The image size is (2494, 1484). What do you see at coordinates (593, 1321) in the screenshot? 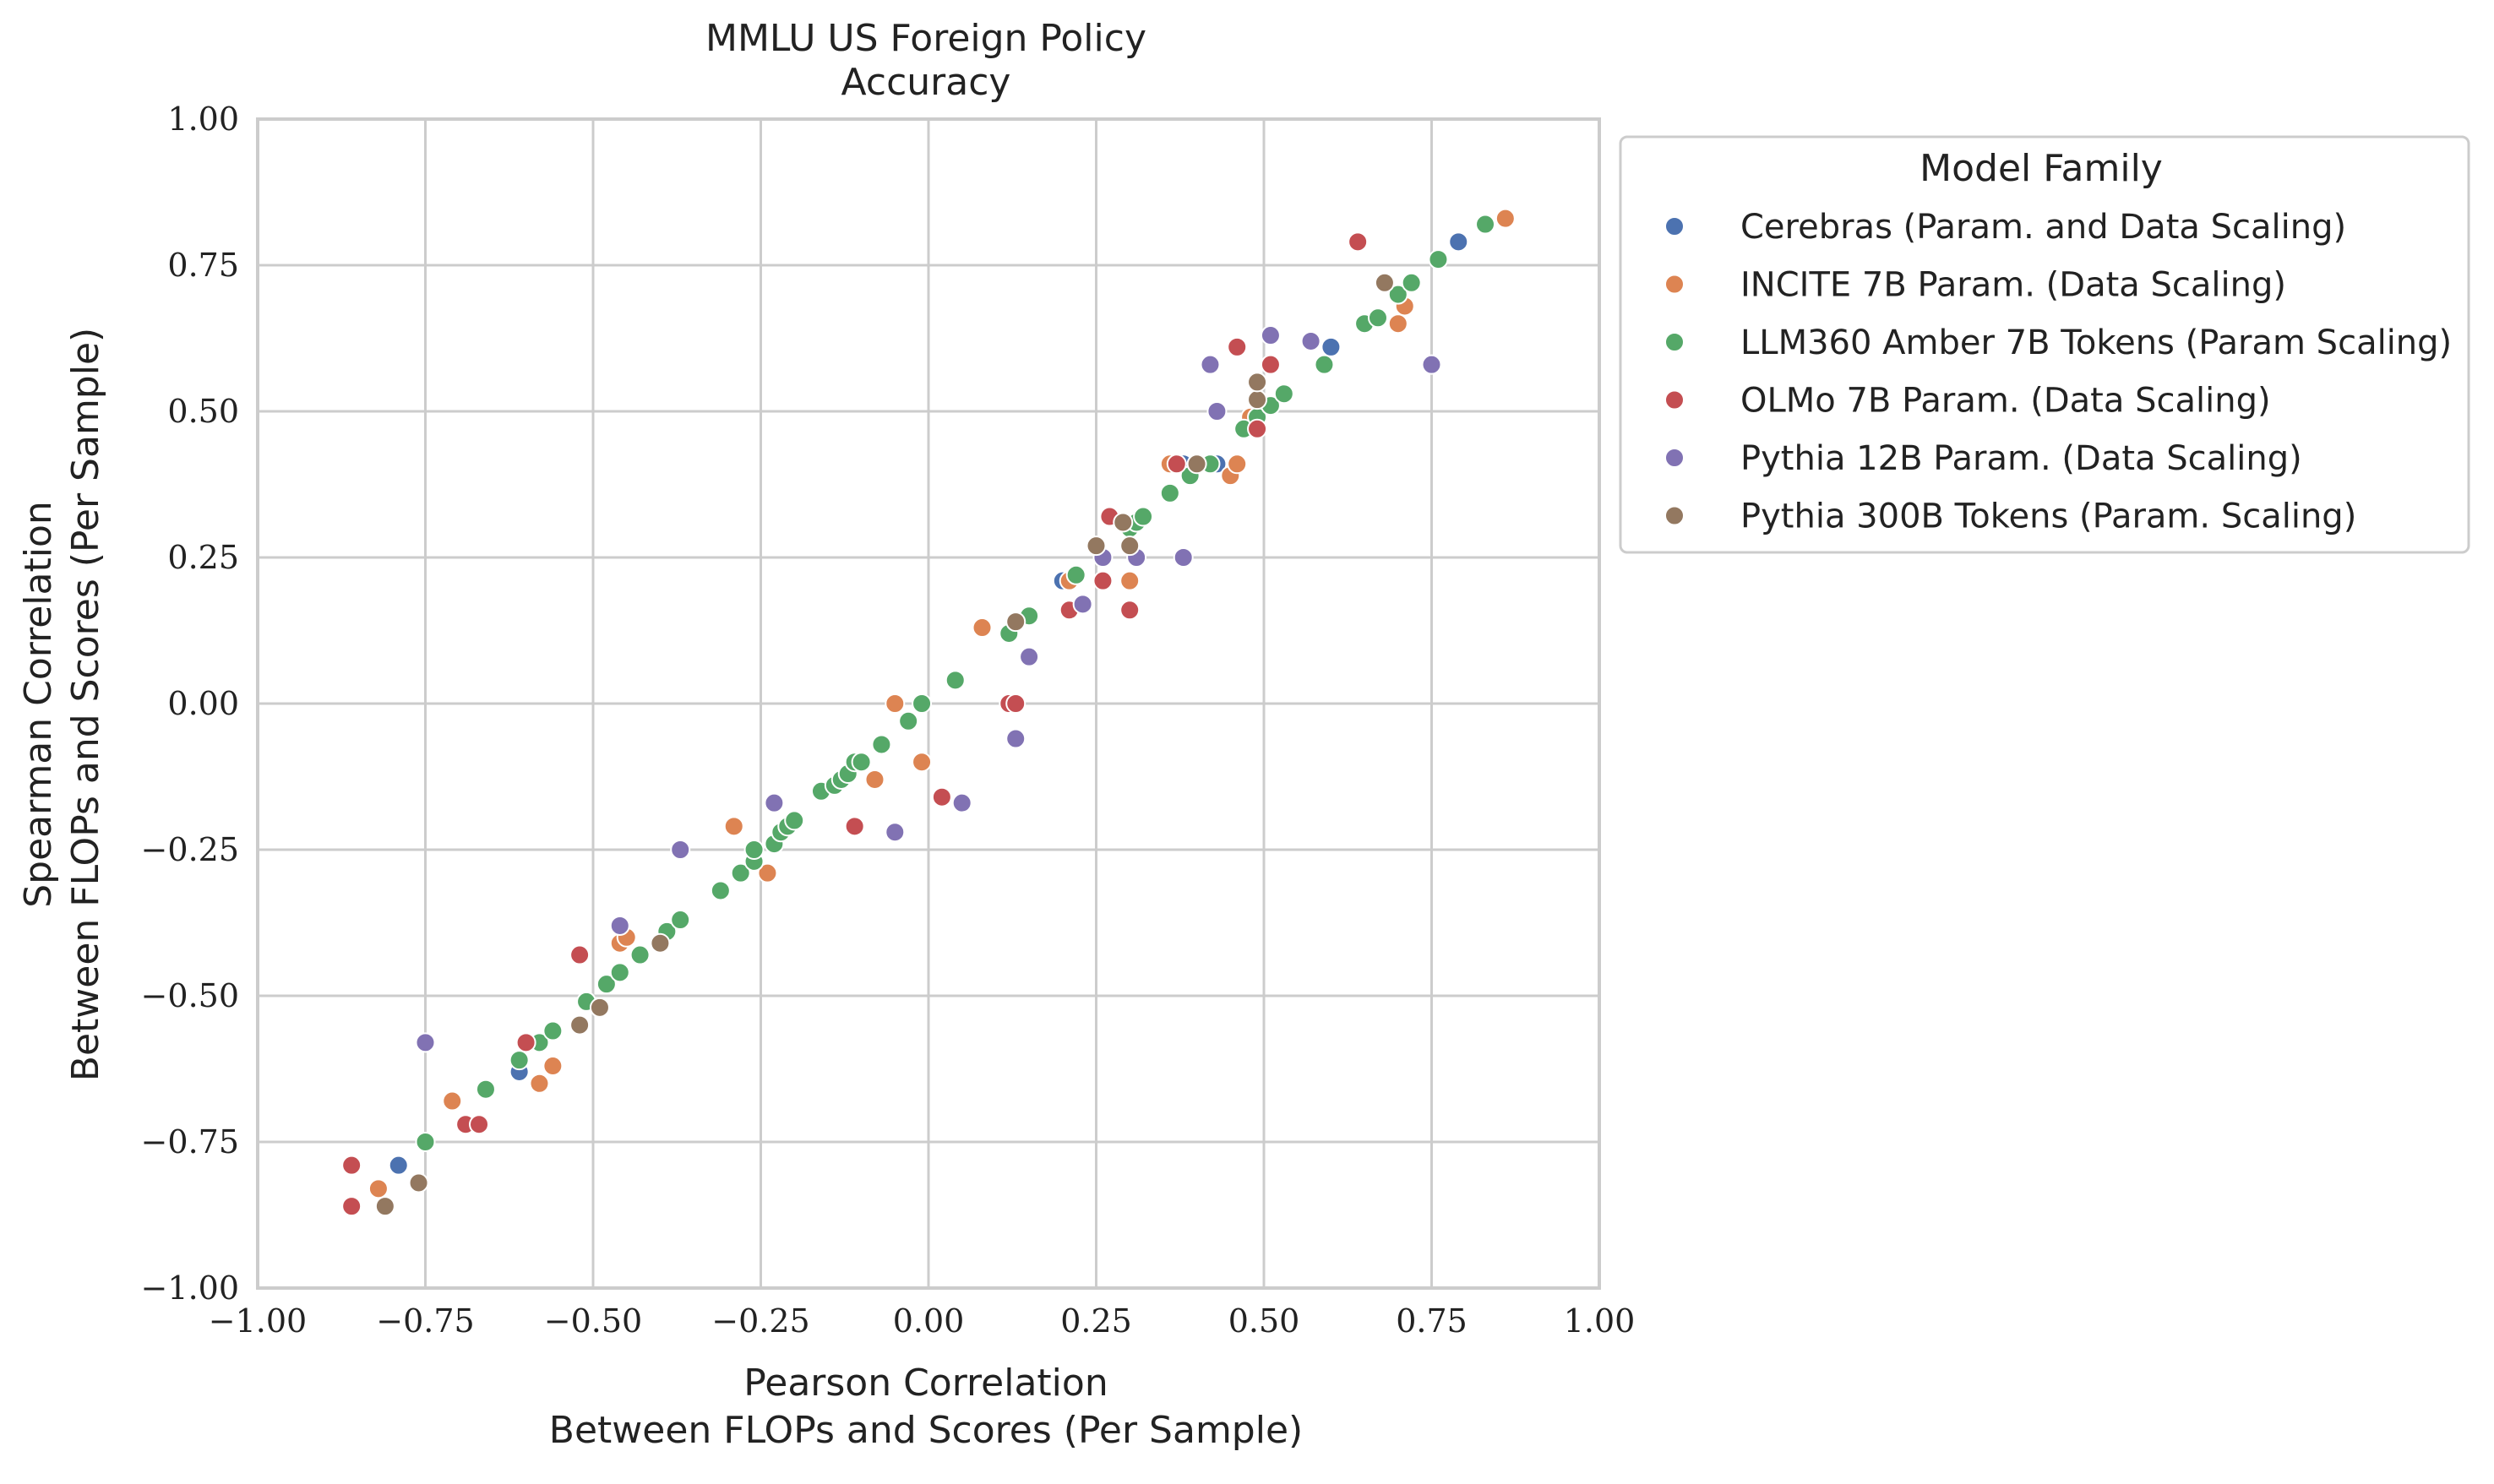
I see `x-tick-label: −0.50` at bounding box center [593, 1321].